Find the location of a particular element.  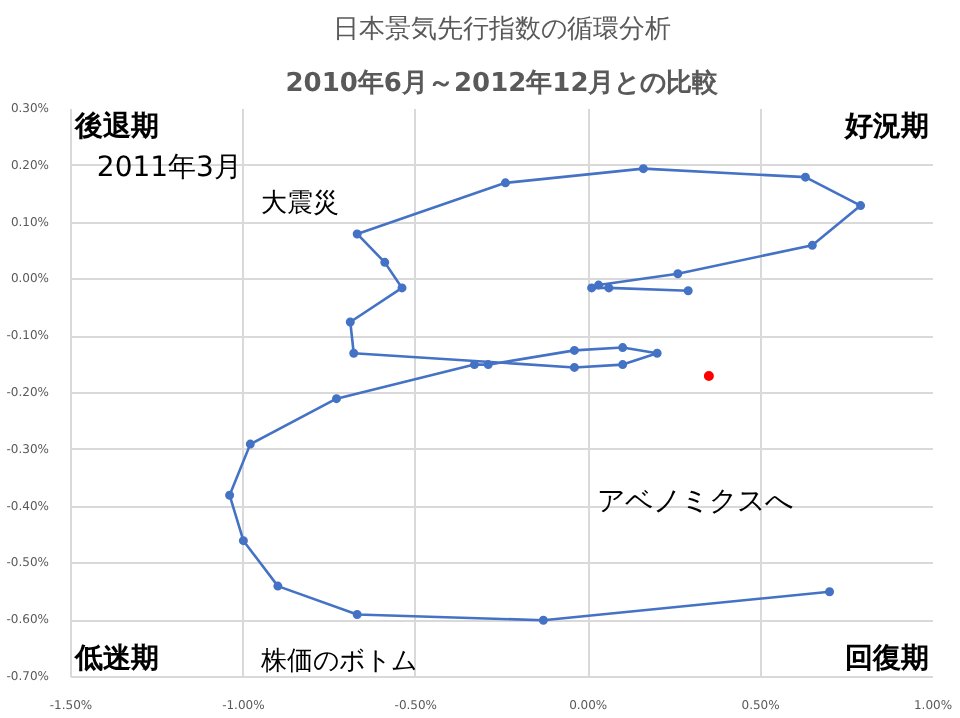

annotation: 株価のボトム is located at coordinates (337, 662).